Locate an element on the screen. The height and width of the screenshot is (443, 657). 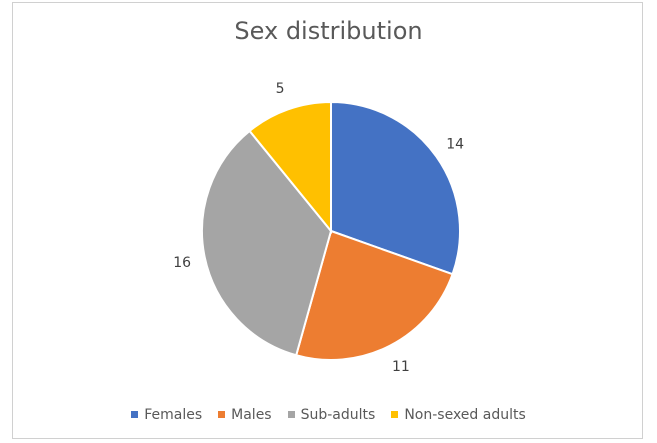
legend-label-non-sexed-adults: Non-sexed adults is located at coordinates (465, 415).